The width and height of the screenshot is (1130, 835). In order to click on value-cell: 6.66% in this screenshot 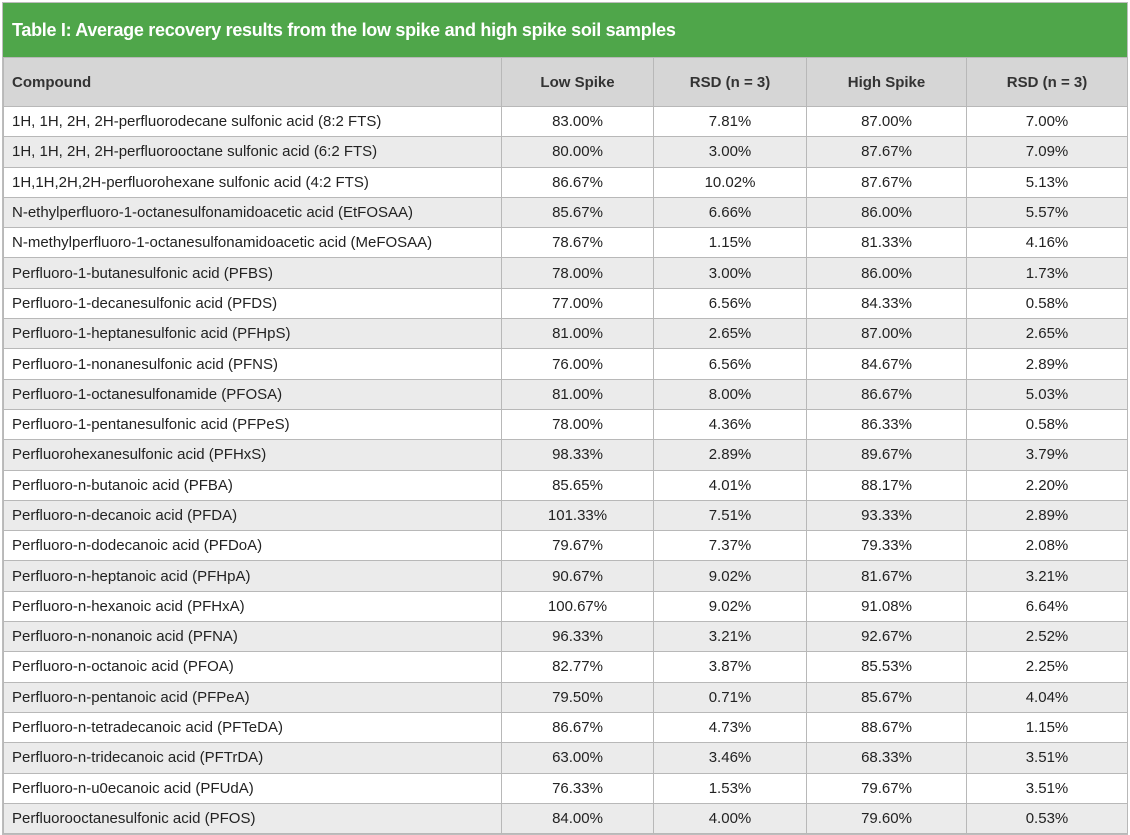, I will do `click(730, 212)`.